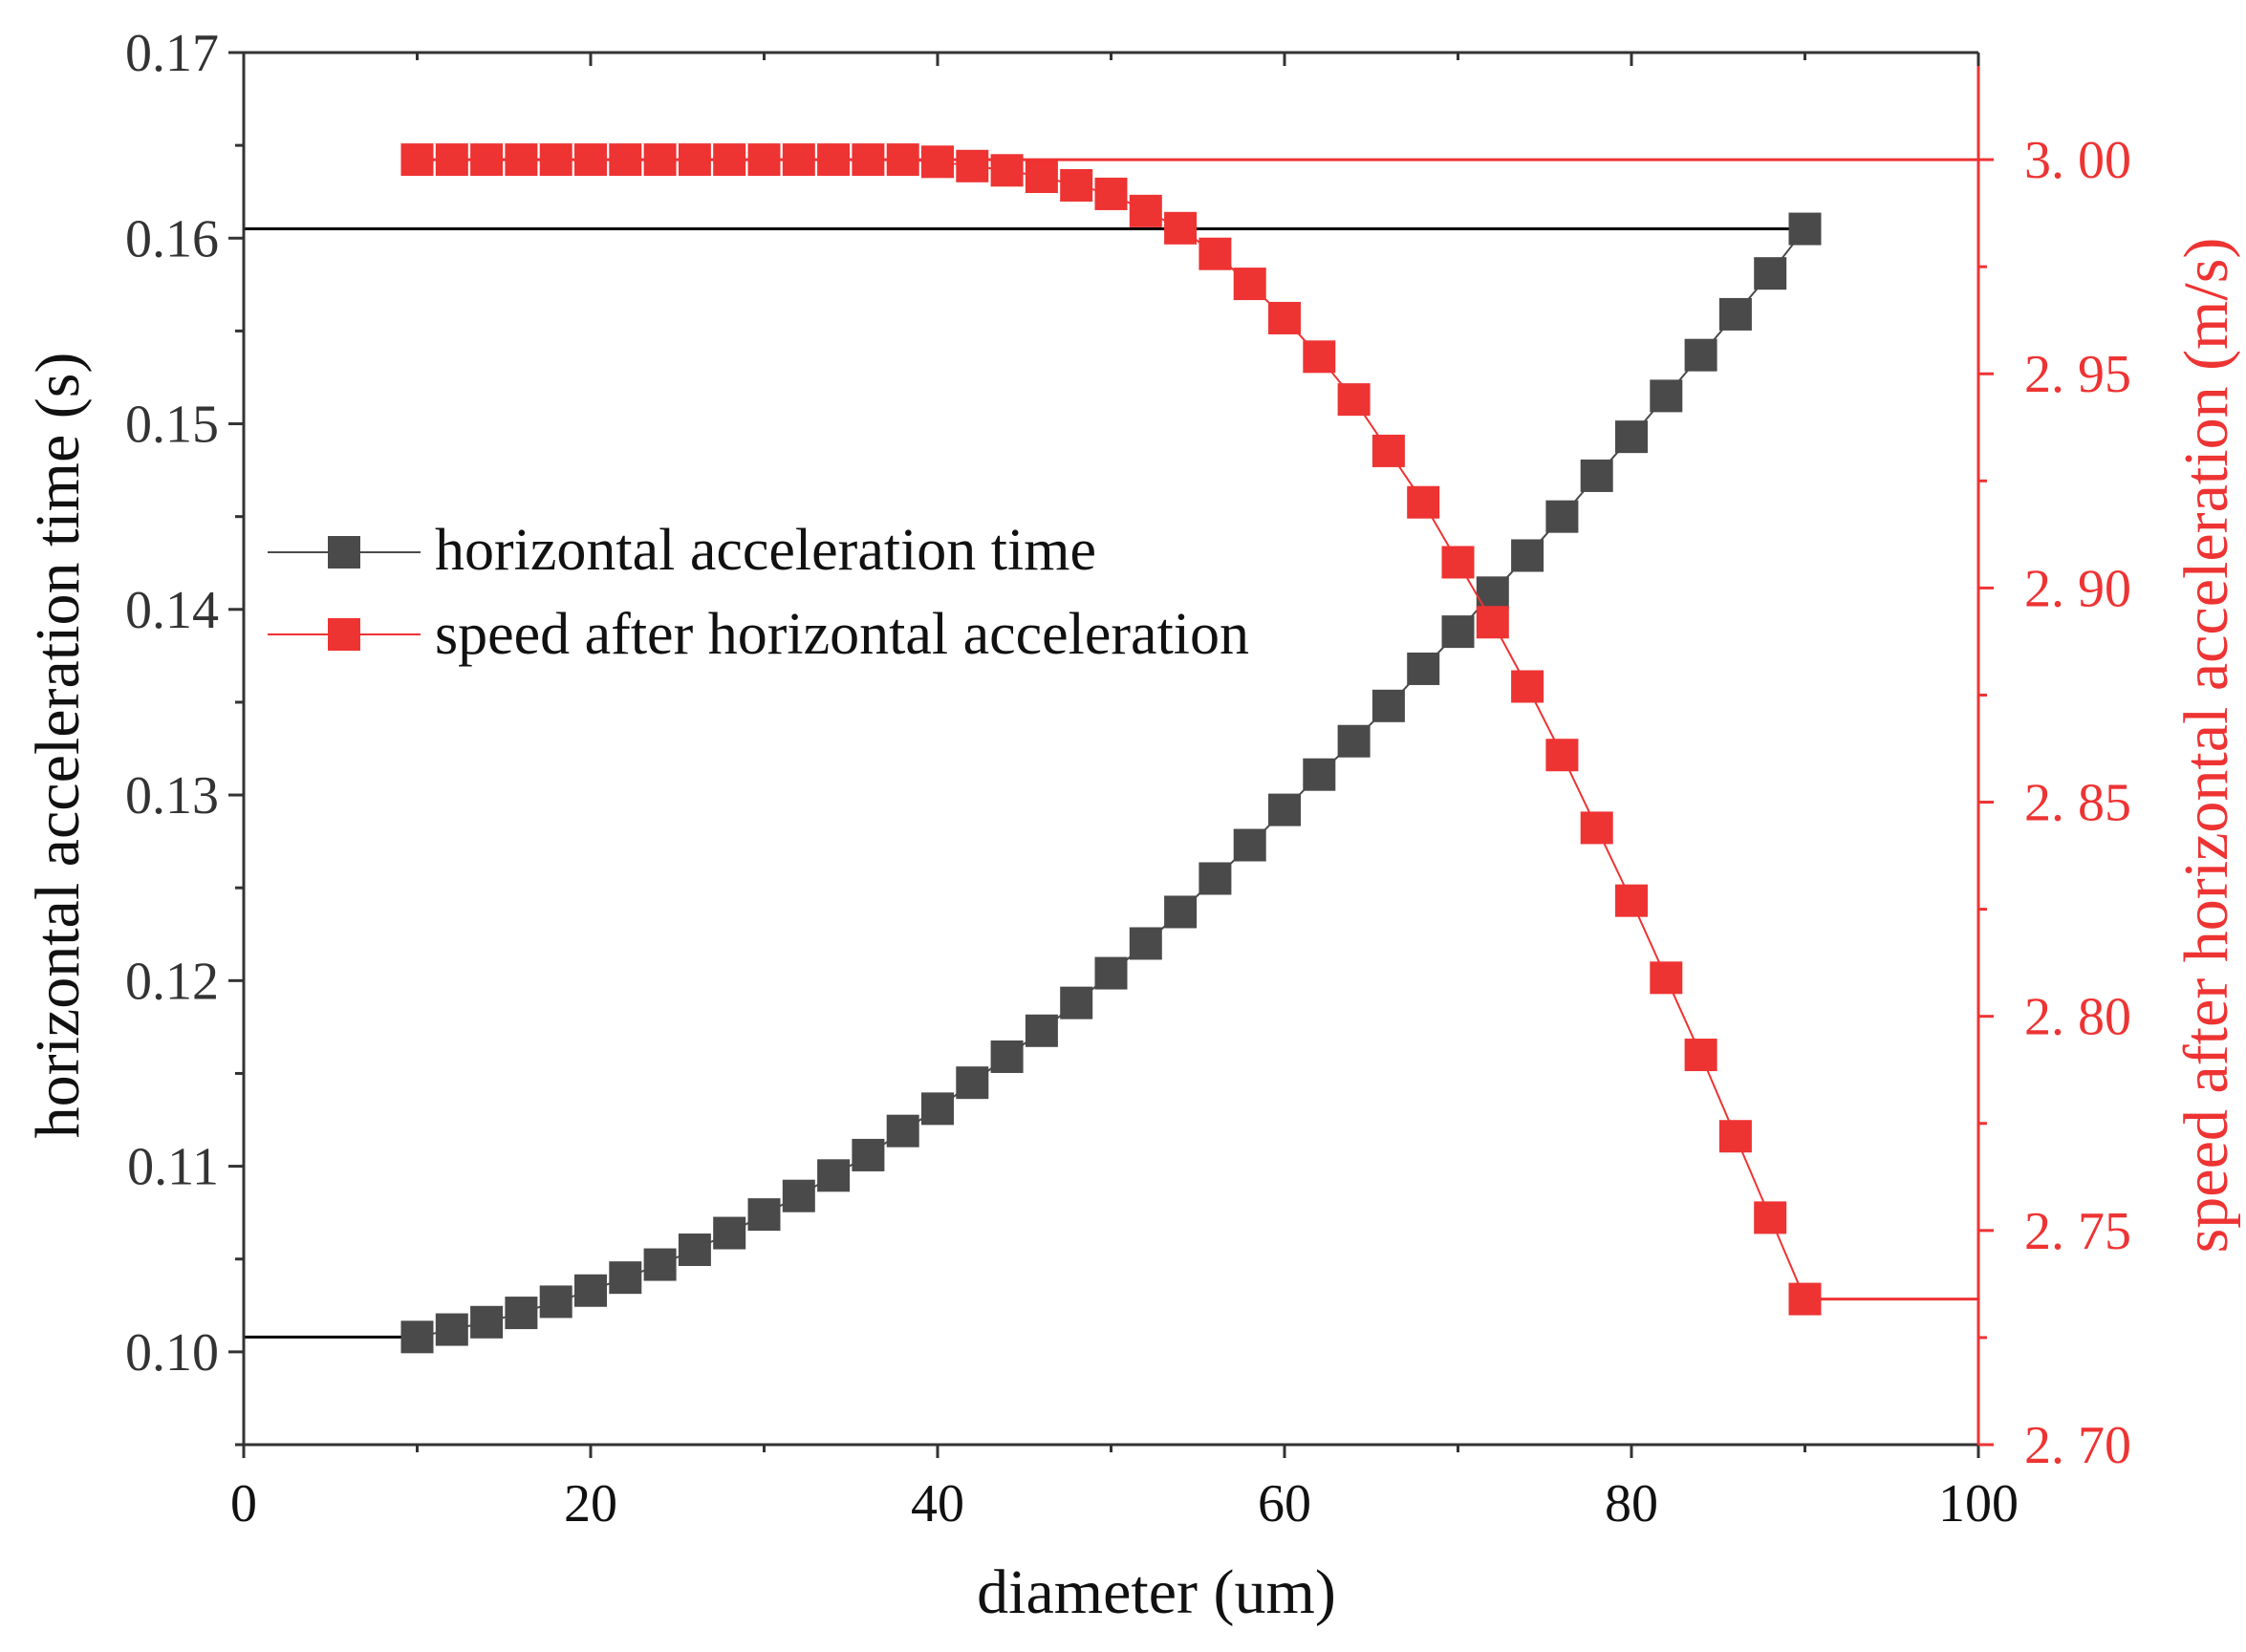 The height and width of the screenshot is (1652, 2246). What do you see at coordinates (172, 982) in the screenshot?
I see `y-left-tick-label-2: 0.12` at bounding box center [172, 982].